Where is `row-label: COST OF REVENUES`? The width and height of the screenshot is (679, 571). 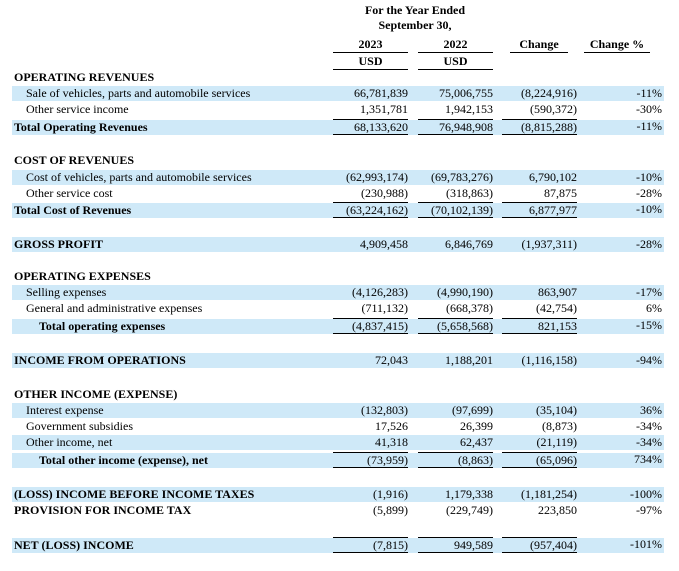
row-label: COST OF REVENUES is located at coordinates (74, 160).